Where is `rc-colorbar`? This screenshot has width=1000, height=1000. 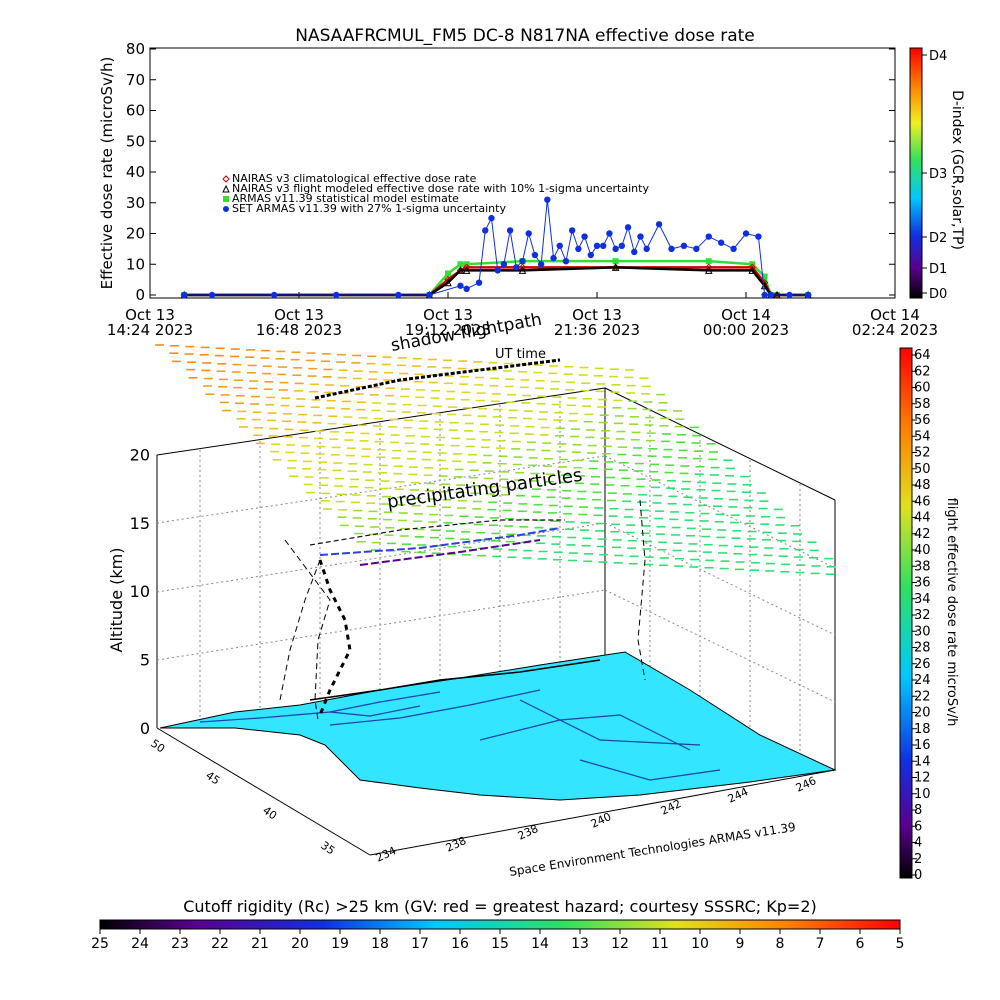
rc-colorbar is located at coordinates (500, 924).